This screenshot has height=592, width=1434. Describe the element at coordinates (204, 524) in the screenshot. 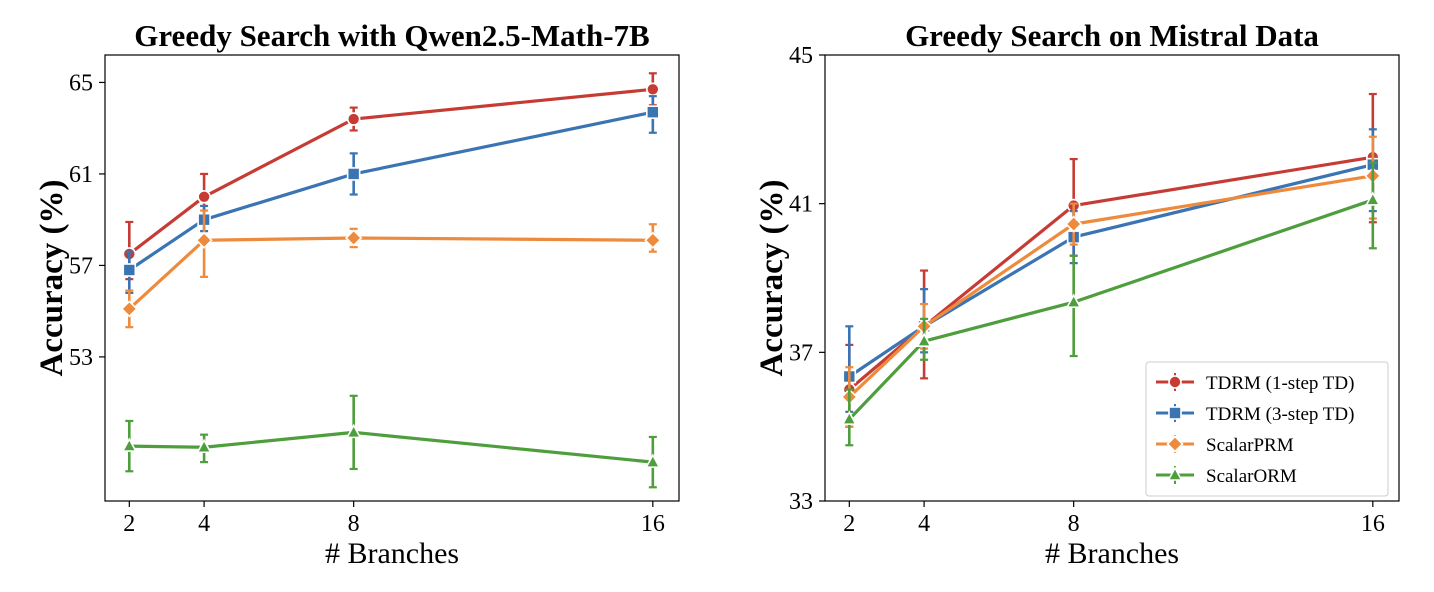

I see `left-x-tick-label: 4` at that location.